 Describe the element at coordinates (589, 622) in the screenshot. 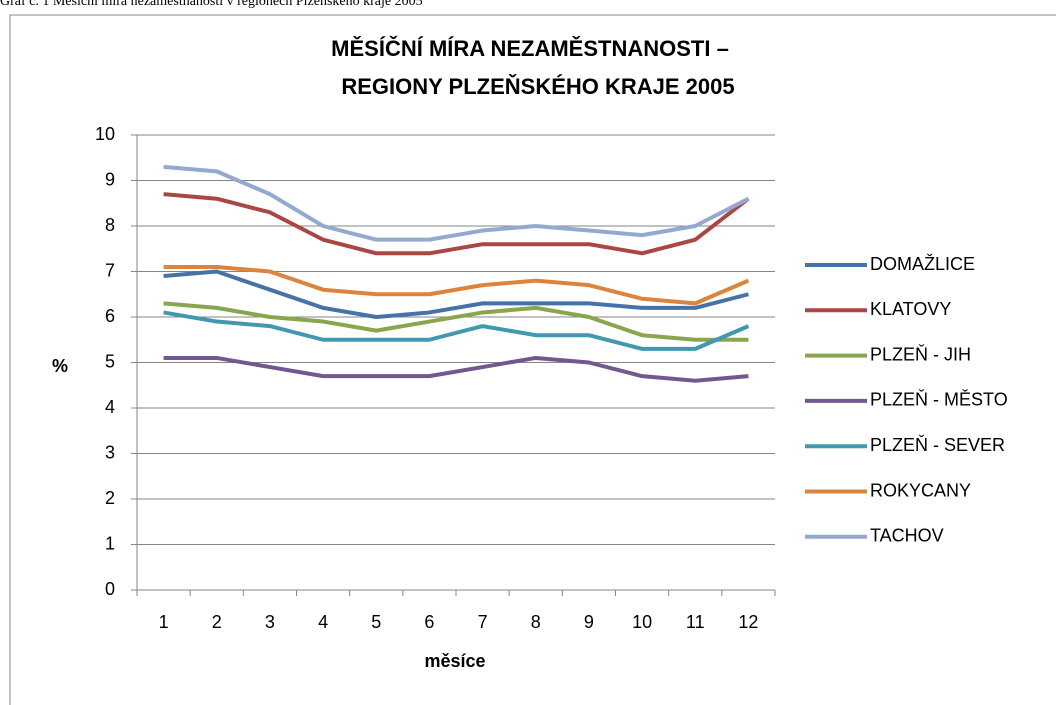

I see `x-tick-label: 9` at that location.